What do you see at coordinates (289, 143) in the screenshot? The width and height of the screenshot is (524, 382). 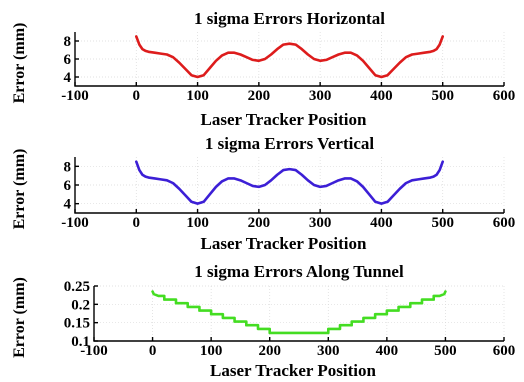 I see `chart-title: 1 sigma Errors Vertical` at bounding box center [289, 143].